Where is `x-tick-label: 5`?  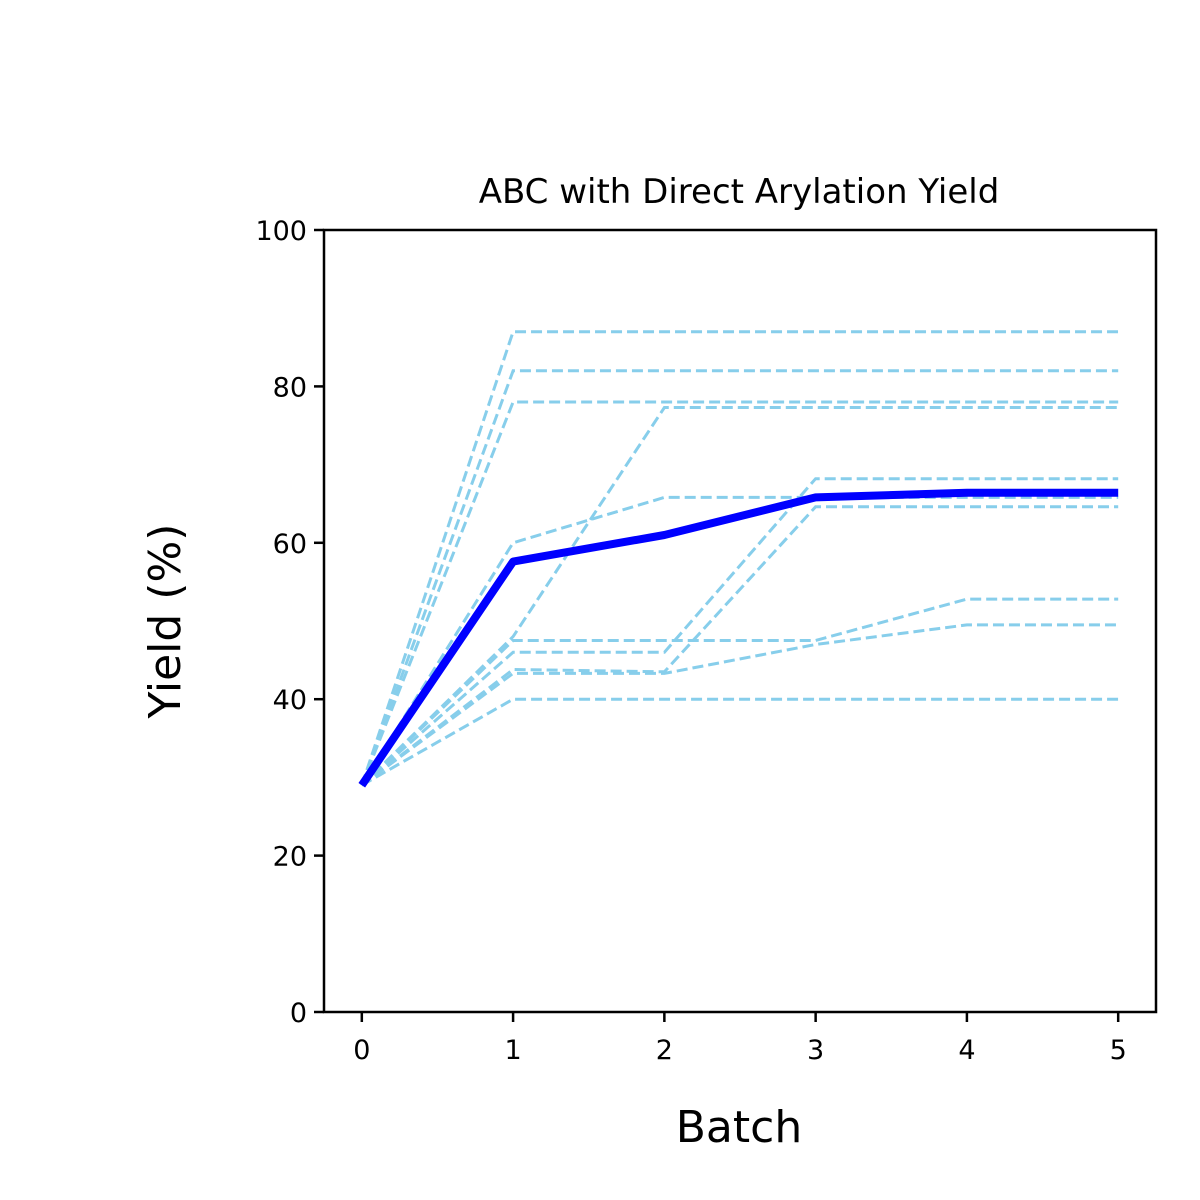
x-tick-label: 5 is located at coordinates (1118, 1050).